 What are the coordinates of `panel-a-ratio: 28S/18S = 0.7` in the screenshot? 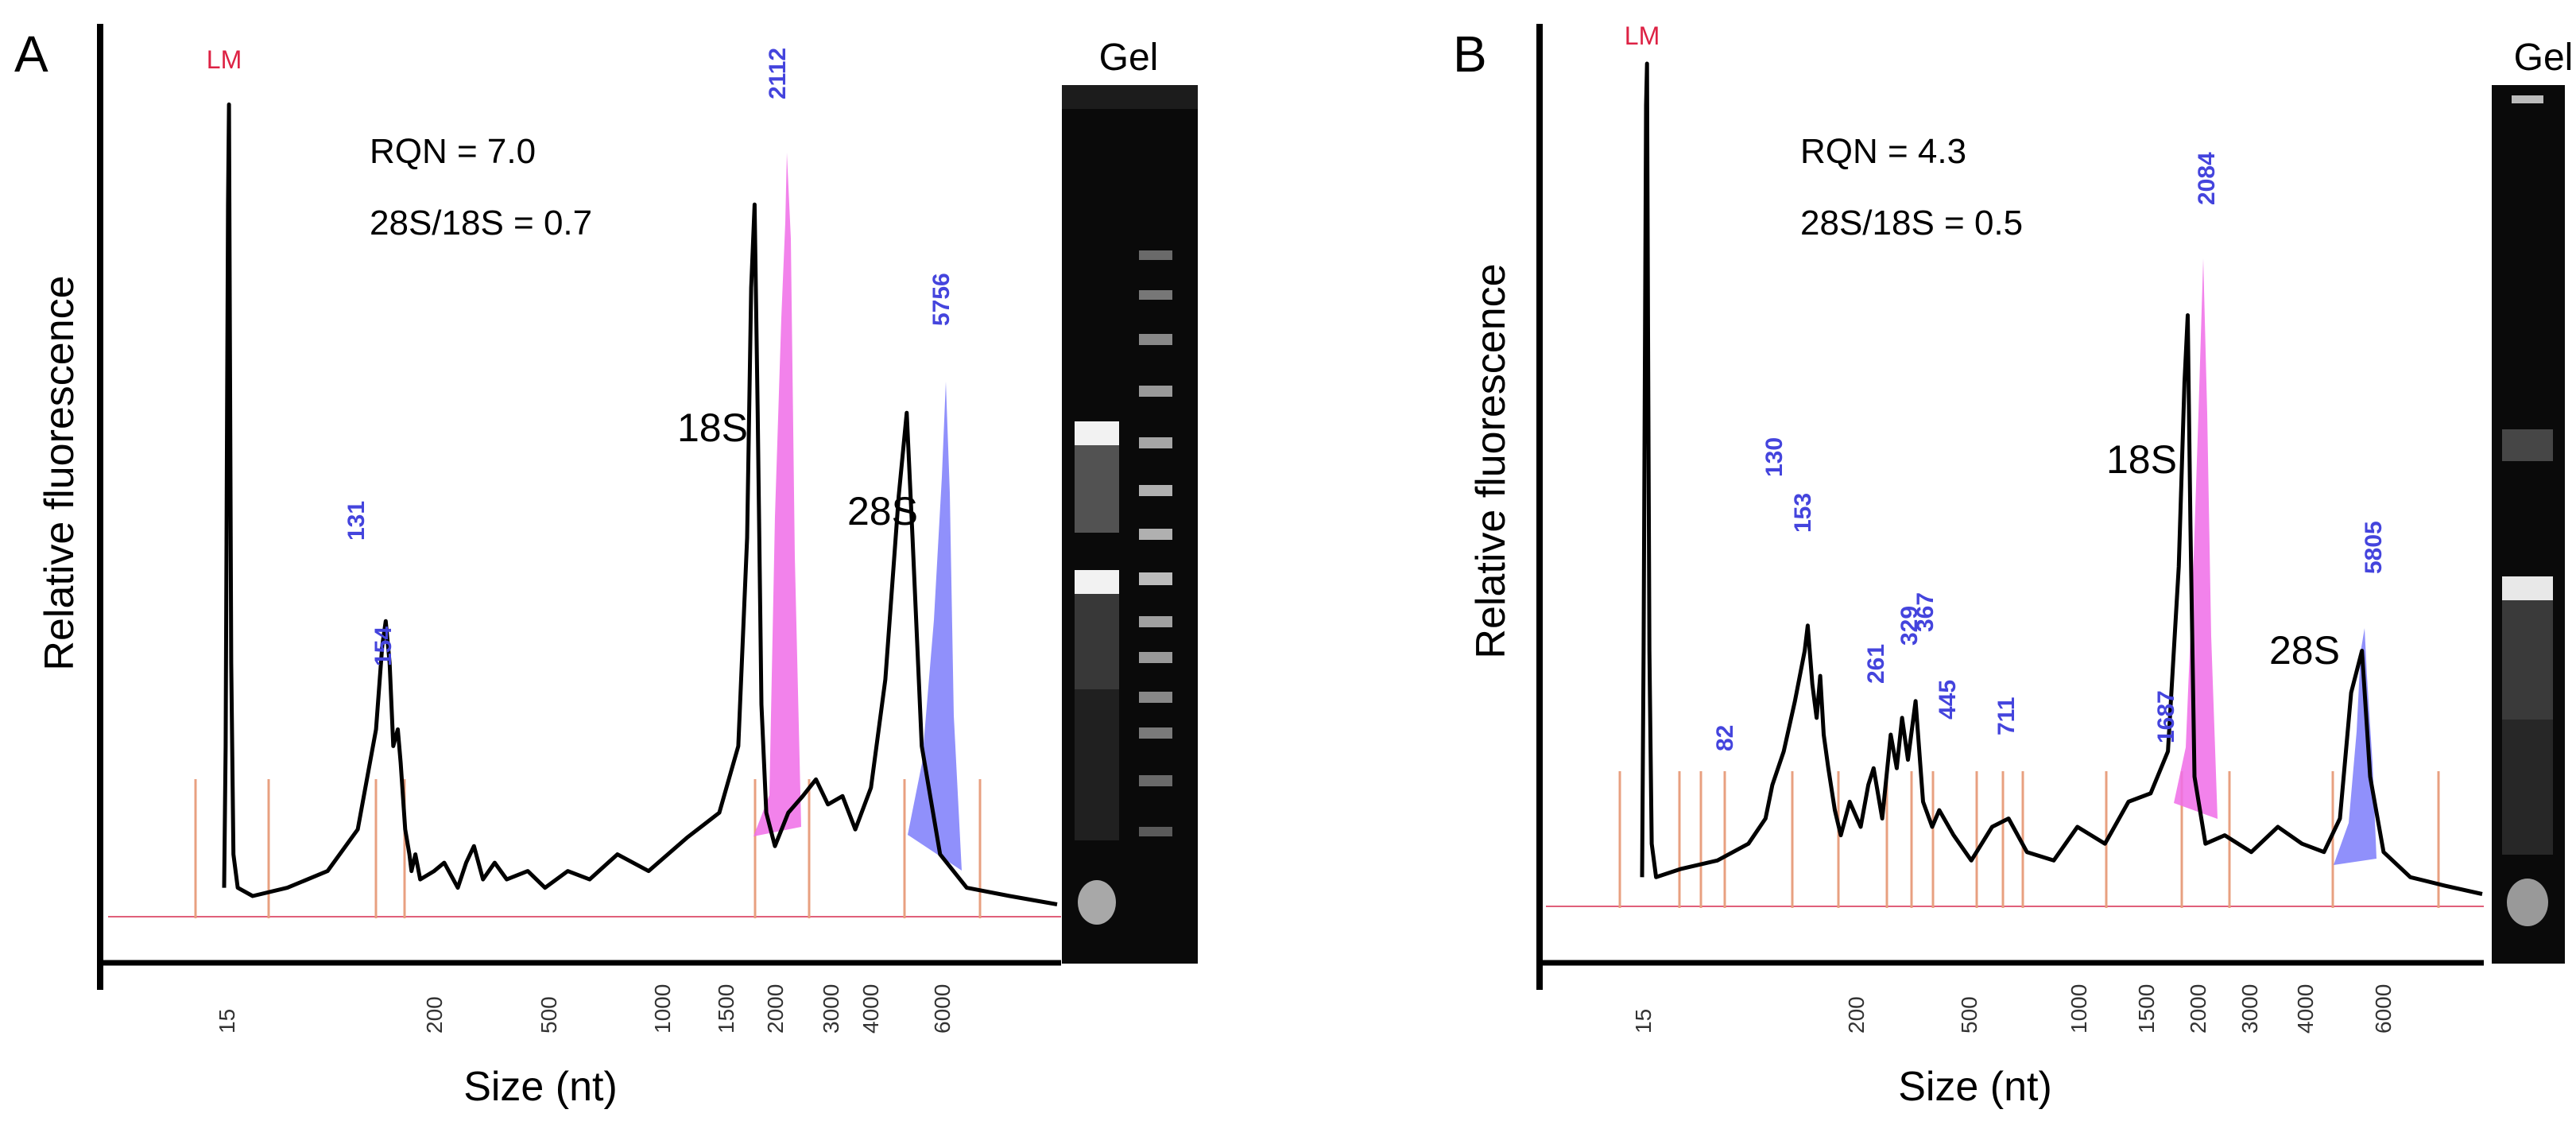 It's located at (481, 223).